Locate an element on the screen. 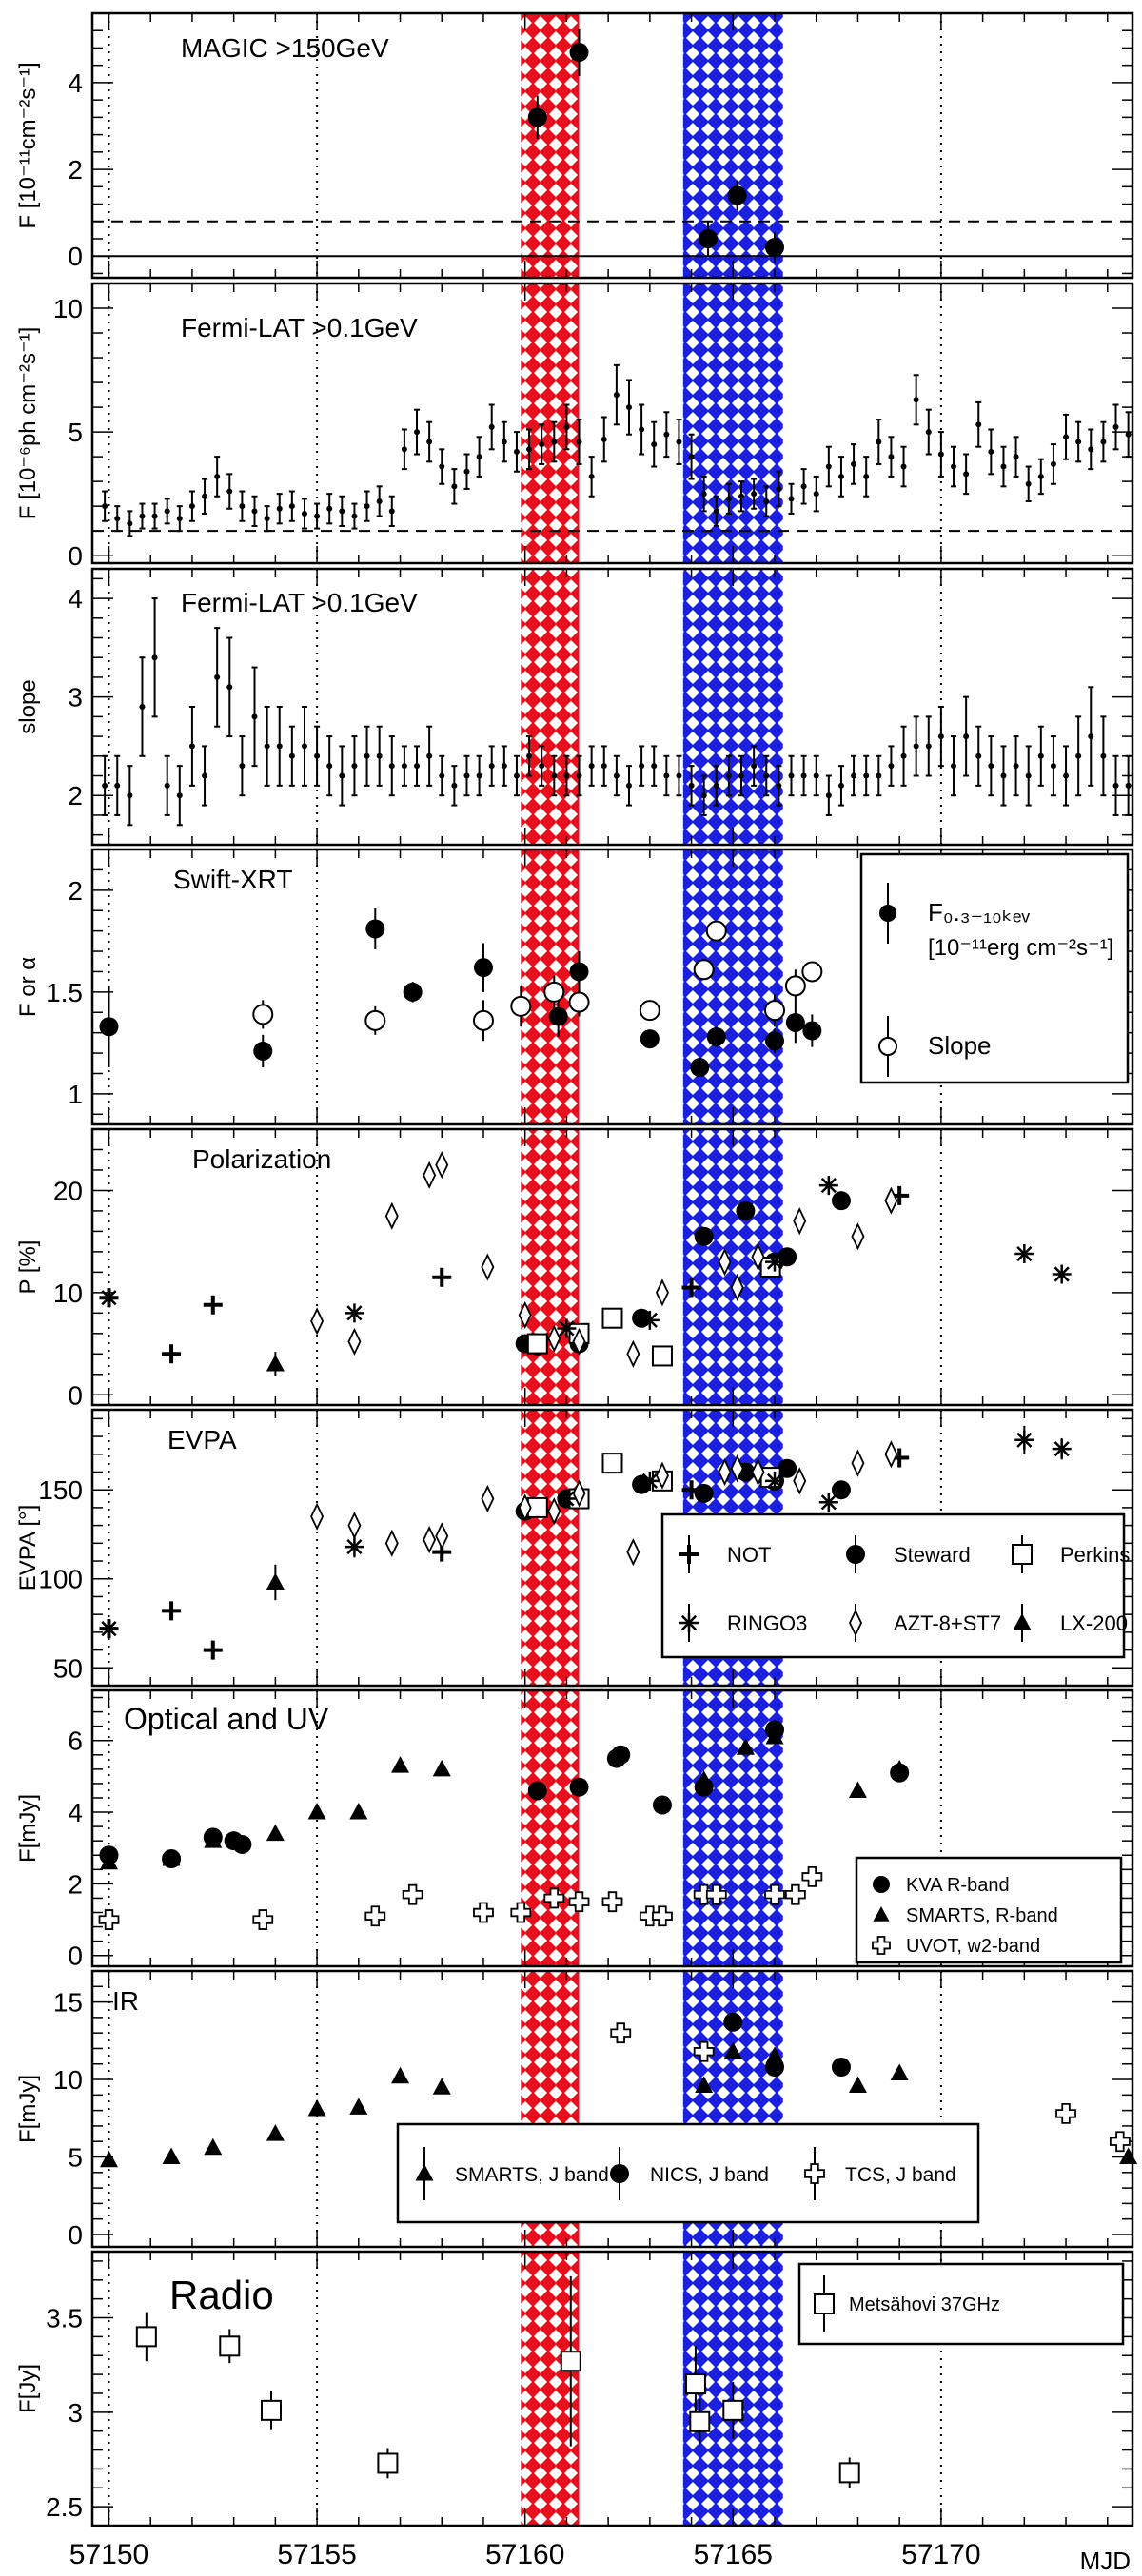 The image size is (1142, 2576). legend-label: Slope is located at coordinates (960, 1045).